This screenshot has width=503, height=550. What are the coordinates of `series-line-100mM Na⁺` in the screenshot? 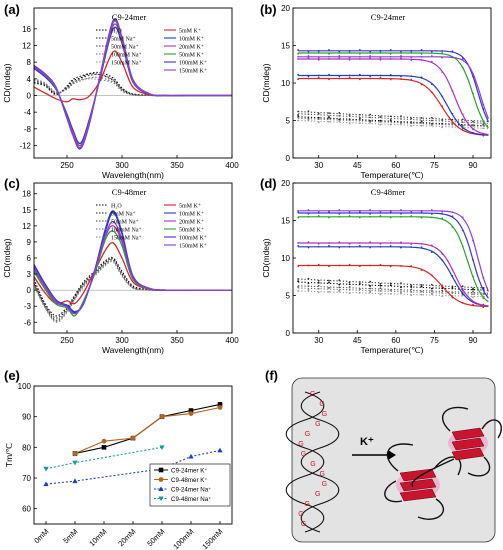 It's located at (132, 291).